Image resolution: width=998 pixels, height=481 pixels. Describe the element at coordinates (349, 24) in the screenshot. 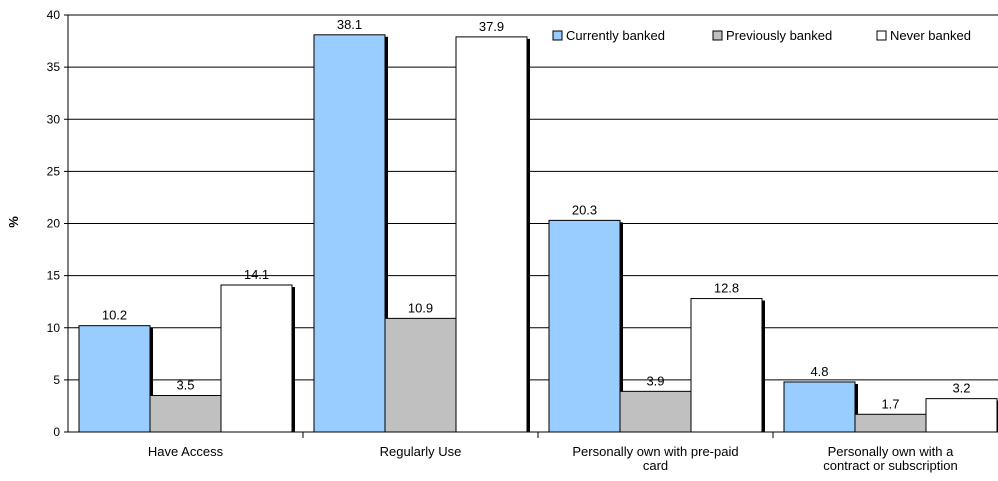

I see `data-label: 38.1` at that location.